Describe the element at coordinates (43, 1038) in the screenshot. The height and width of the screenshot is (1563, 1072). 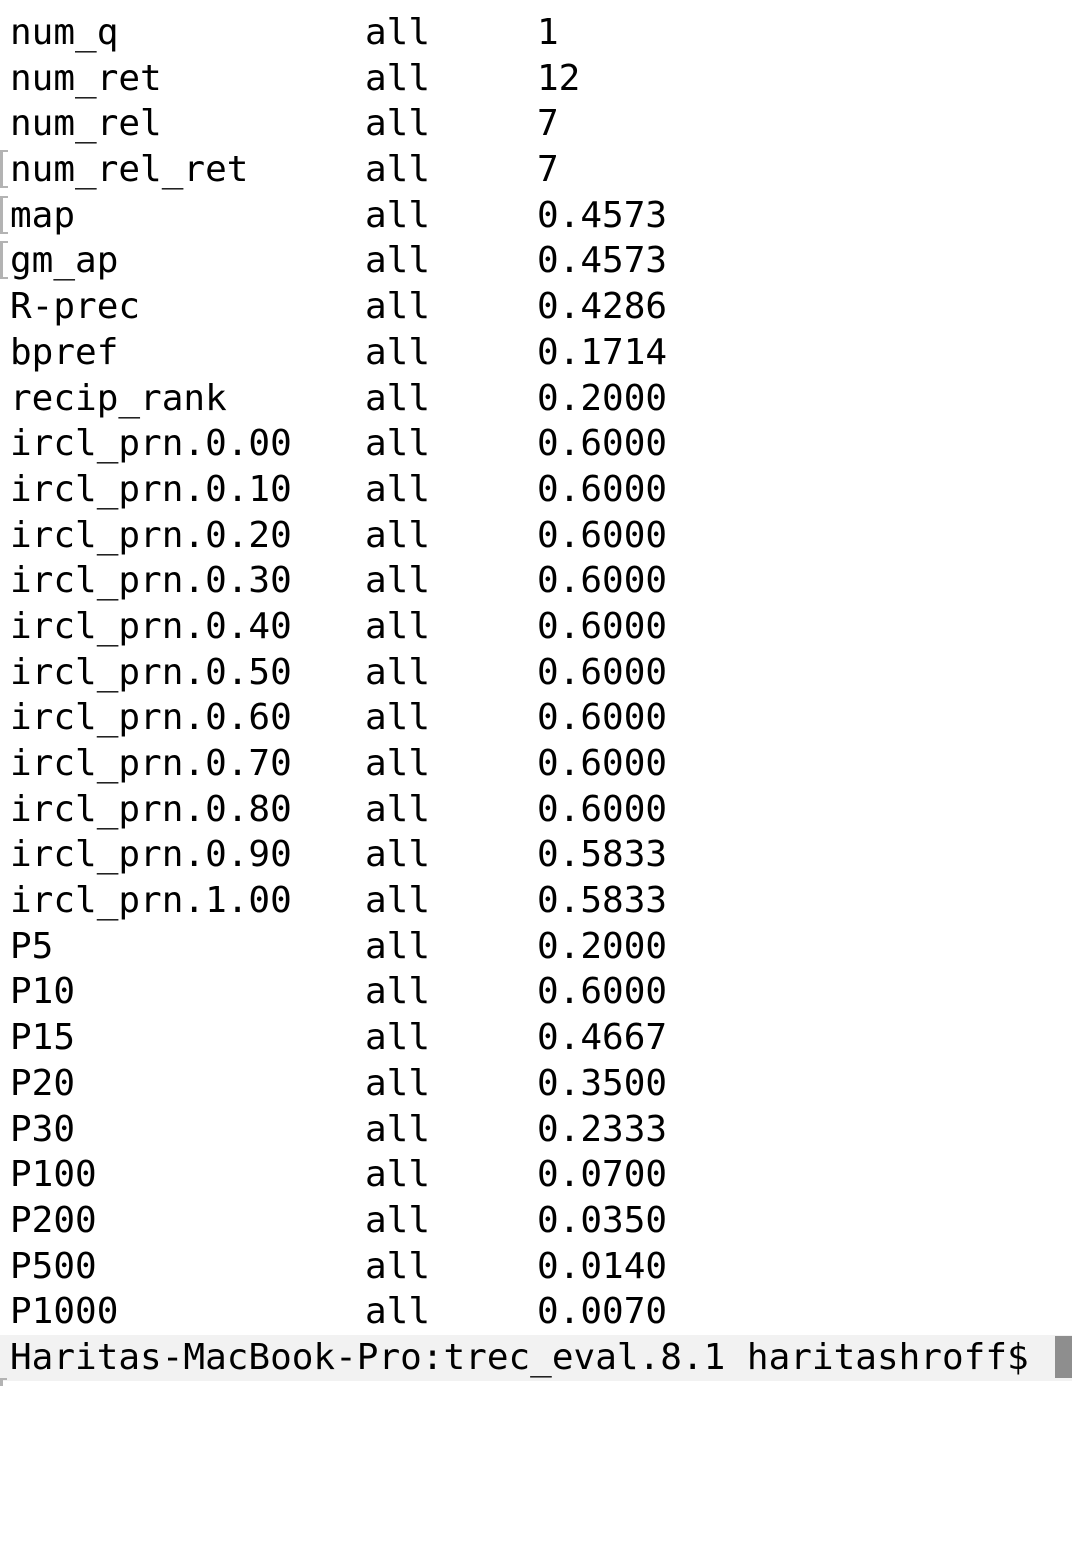
I see `metric-name: P15` at that location.